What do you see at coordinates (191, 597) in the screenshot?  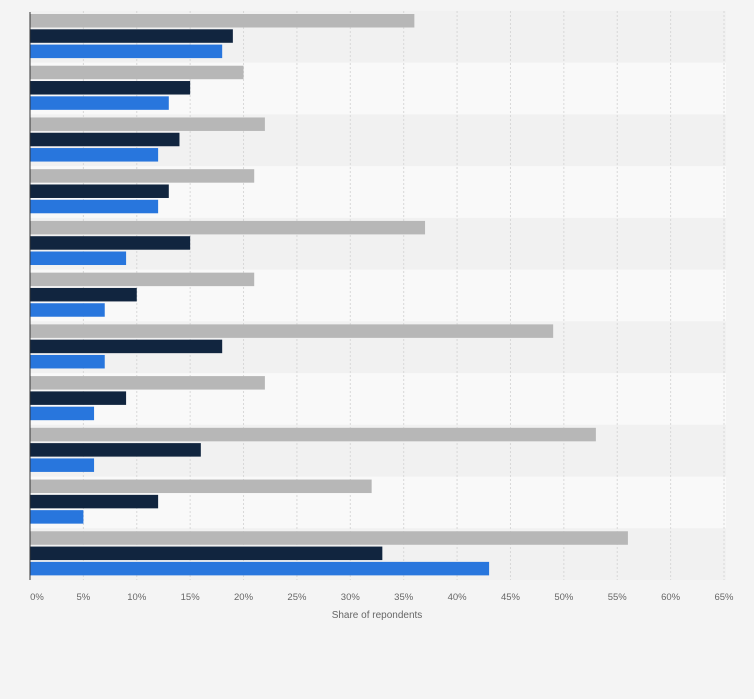 I see `x-tick-label: 15%` at bounding box center [191, 597].